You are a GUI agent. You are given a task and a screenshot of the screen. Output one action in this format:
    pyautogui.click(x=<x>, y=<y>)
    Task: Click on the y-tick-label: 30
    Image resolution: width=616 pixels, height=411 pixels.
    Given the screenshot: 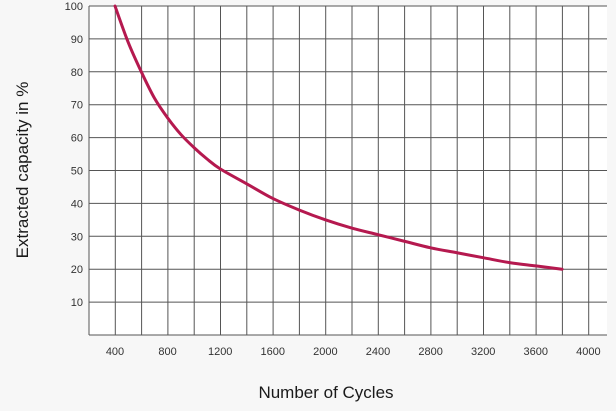 What is the action you would take?
    pyautogui.click(x=77, y=237)
    